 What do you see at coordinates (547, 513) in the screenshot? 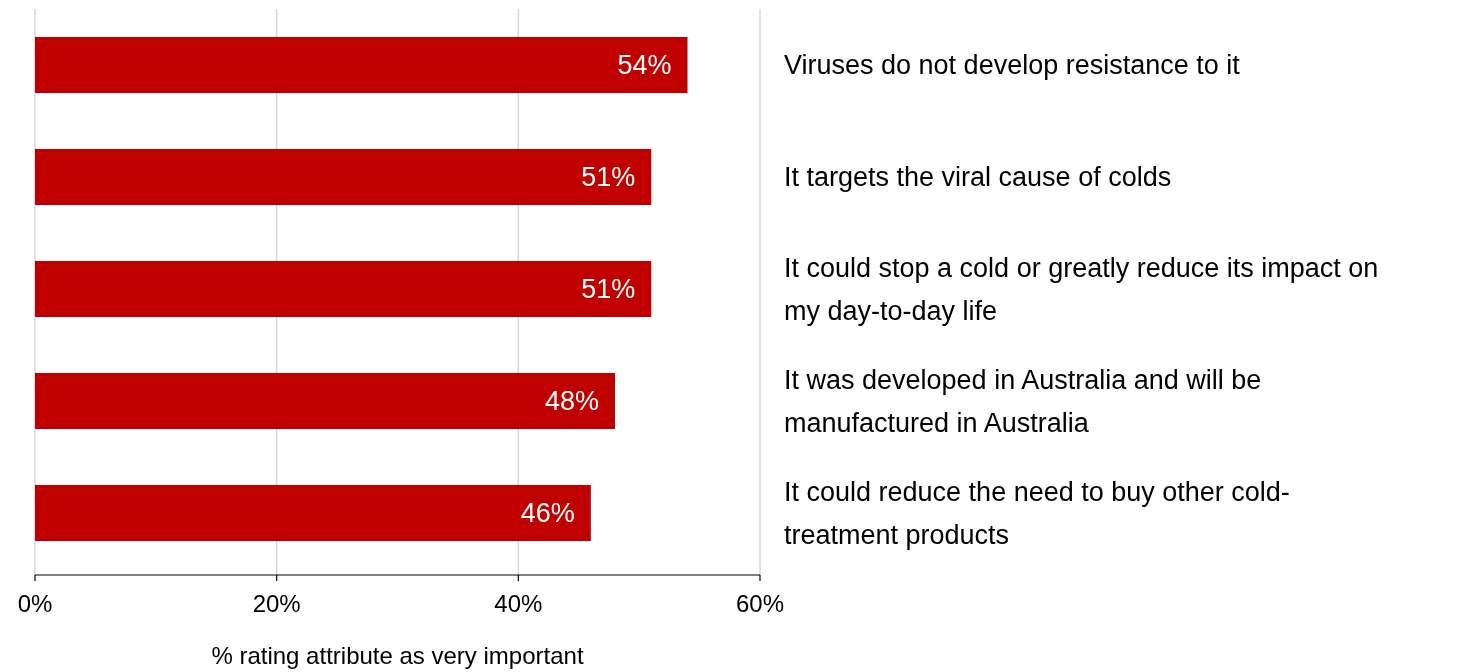
I see `data-label: 46%` at bounding box center [547, 513].